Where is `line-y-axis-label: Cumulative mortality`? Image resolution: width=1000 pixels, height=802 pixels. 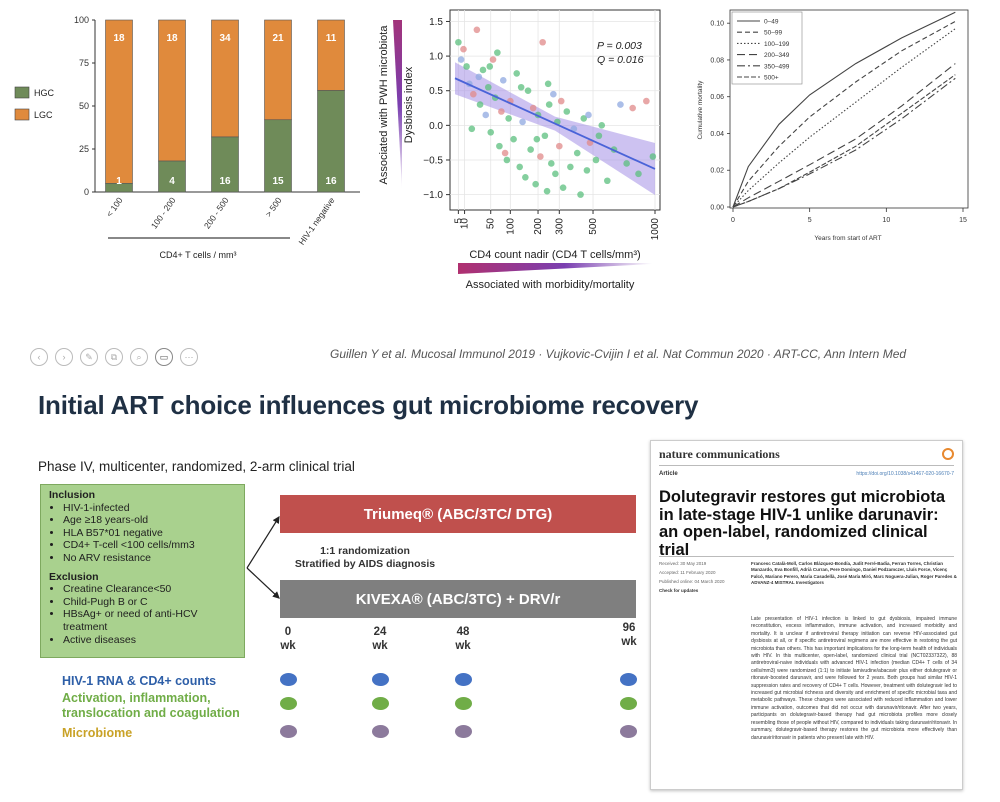 line-y-axis-label: Cumulative mortality is located at coordinates (700, 110).